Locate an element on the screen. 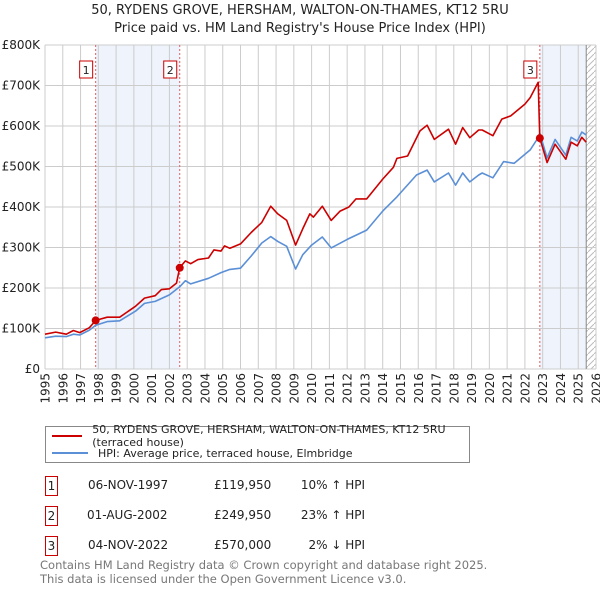  x-tick-label: 2002 is located at coordinates (170, 388).